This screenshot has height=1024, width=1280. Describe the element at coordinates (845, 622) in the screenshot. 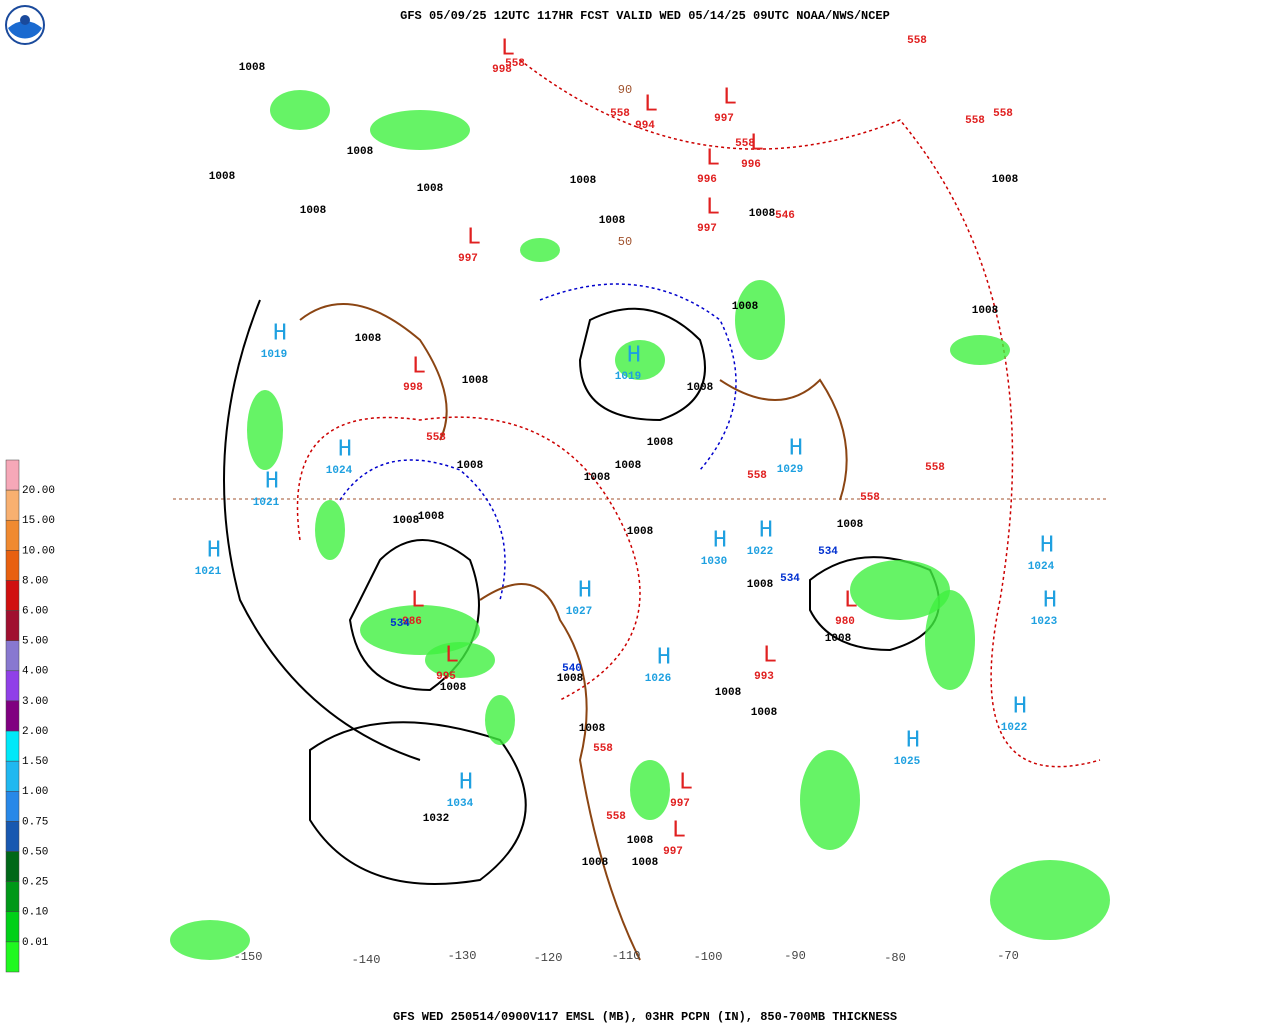

I see `pressure-center-value: 980` at that location.